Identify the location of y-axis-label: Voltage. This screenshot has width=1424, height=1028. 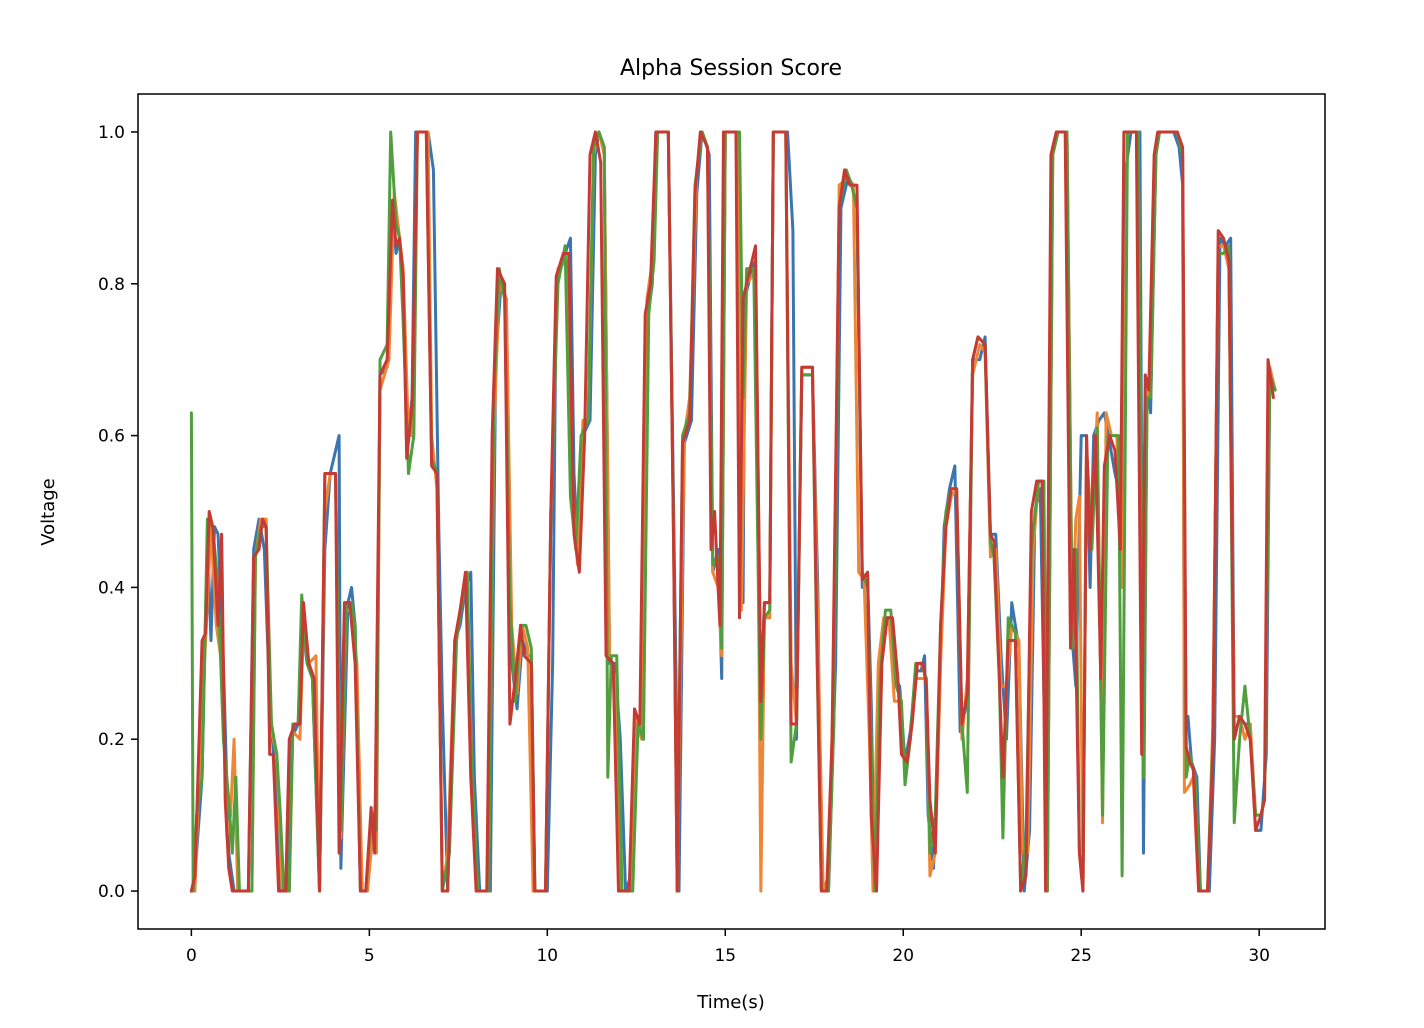
(48, 512).